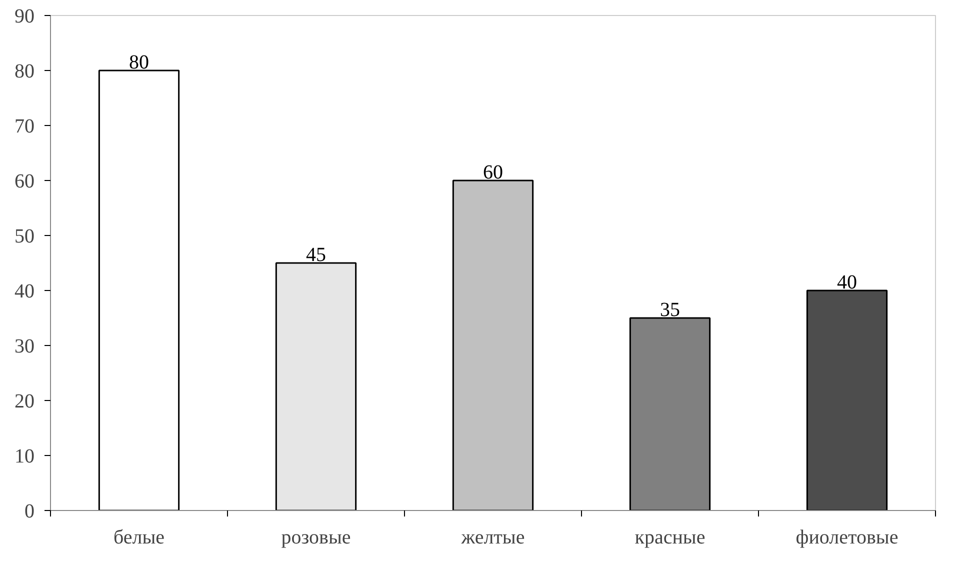 Image resolution: width=958 pixels, height=578 pixels. I want to click on data-label: 40, so click(847, 283).